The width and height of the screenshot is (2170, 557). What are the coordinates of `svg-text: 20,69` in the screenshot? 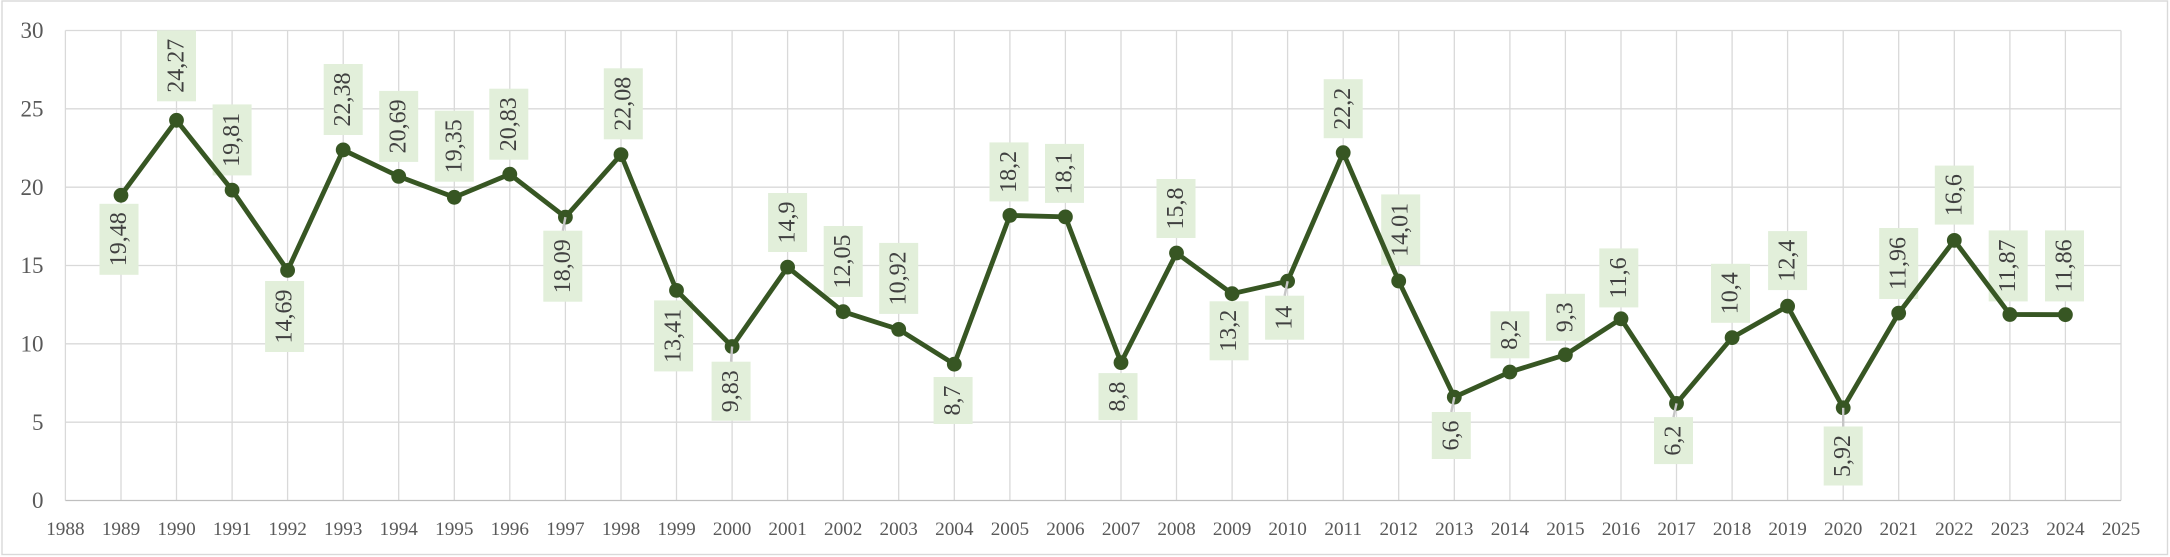 It's located at (399, 126).